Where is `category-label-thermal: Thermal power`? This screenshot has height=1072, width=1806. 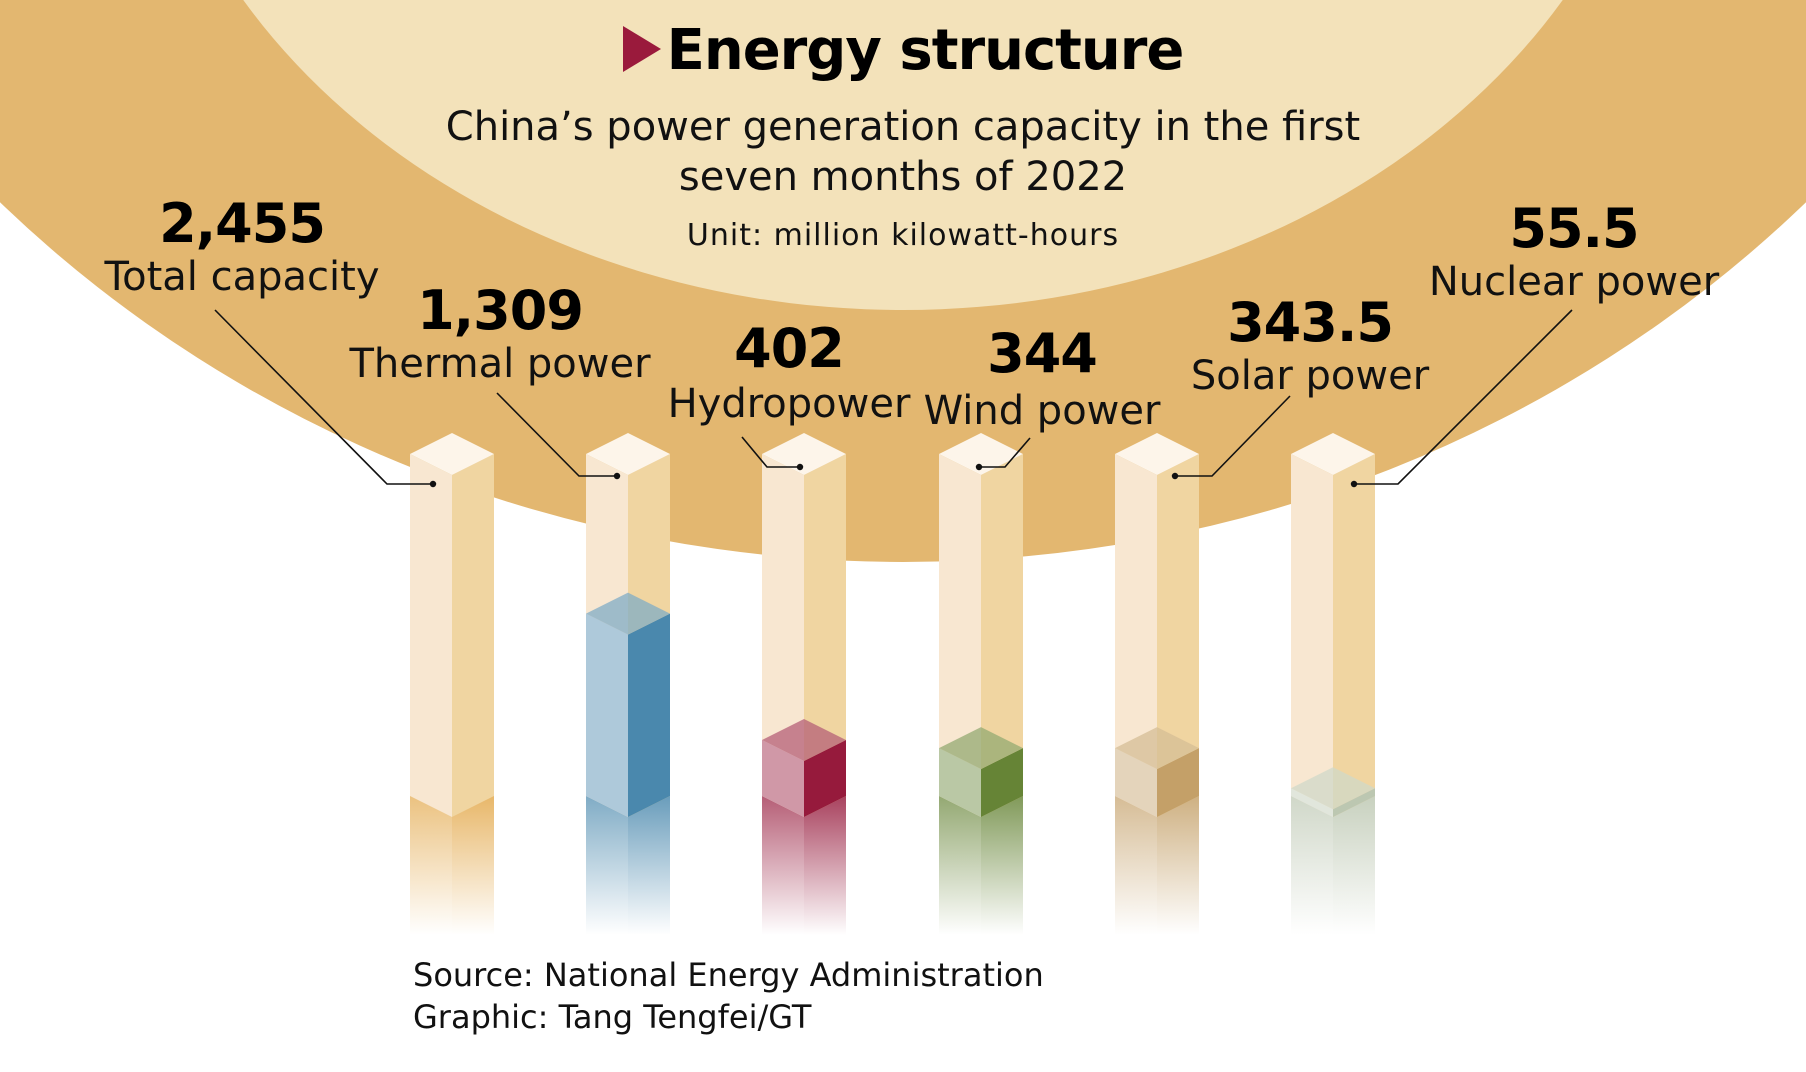 category-label-thermal: Thermal power is located at coordinates (500, 364).